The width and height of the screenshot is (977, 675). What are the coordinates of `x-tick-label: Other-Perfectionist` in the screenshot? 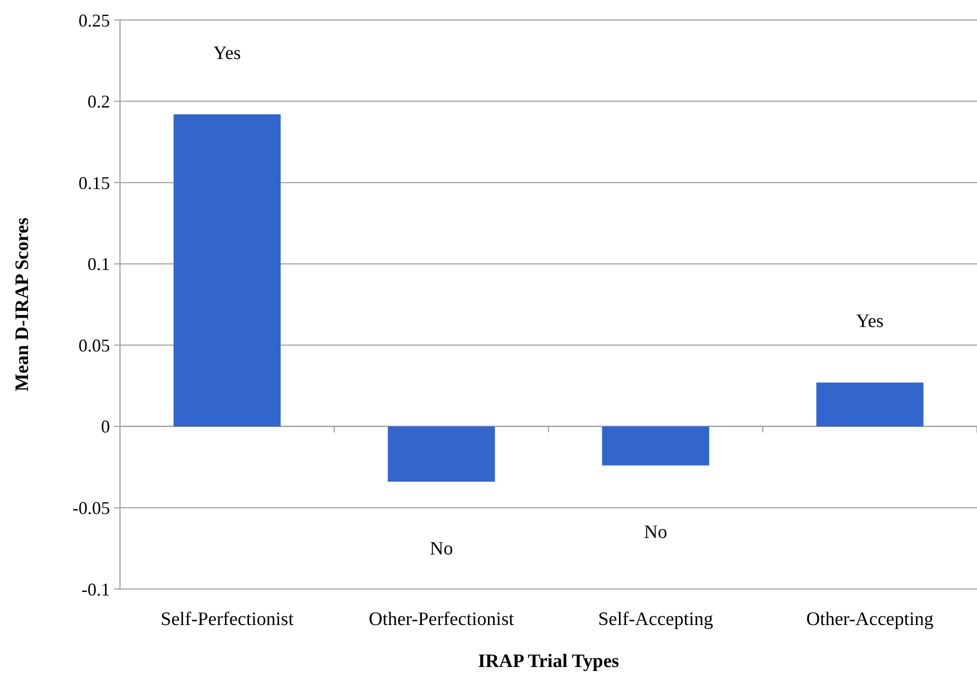 It's located at (441, 619).